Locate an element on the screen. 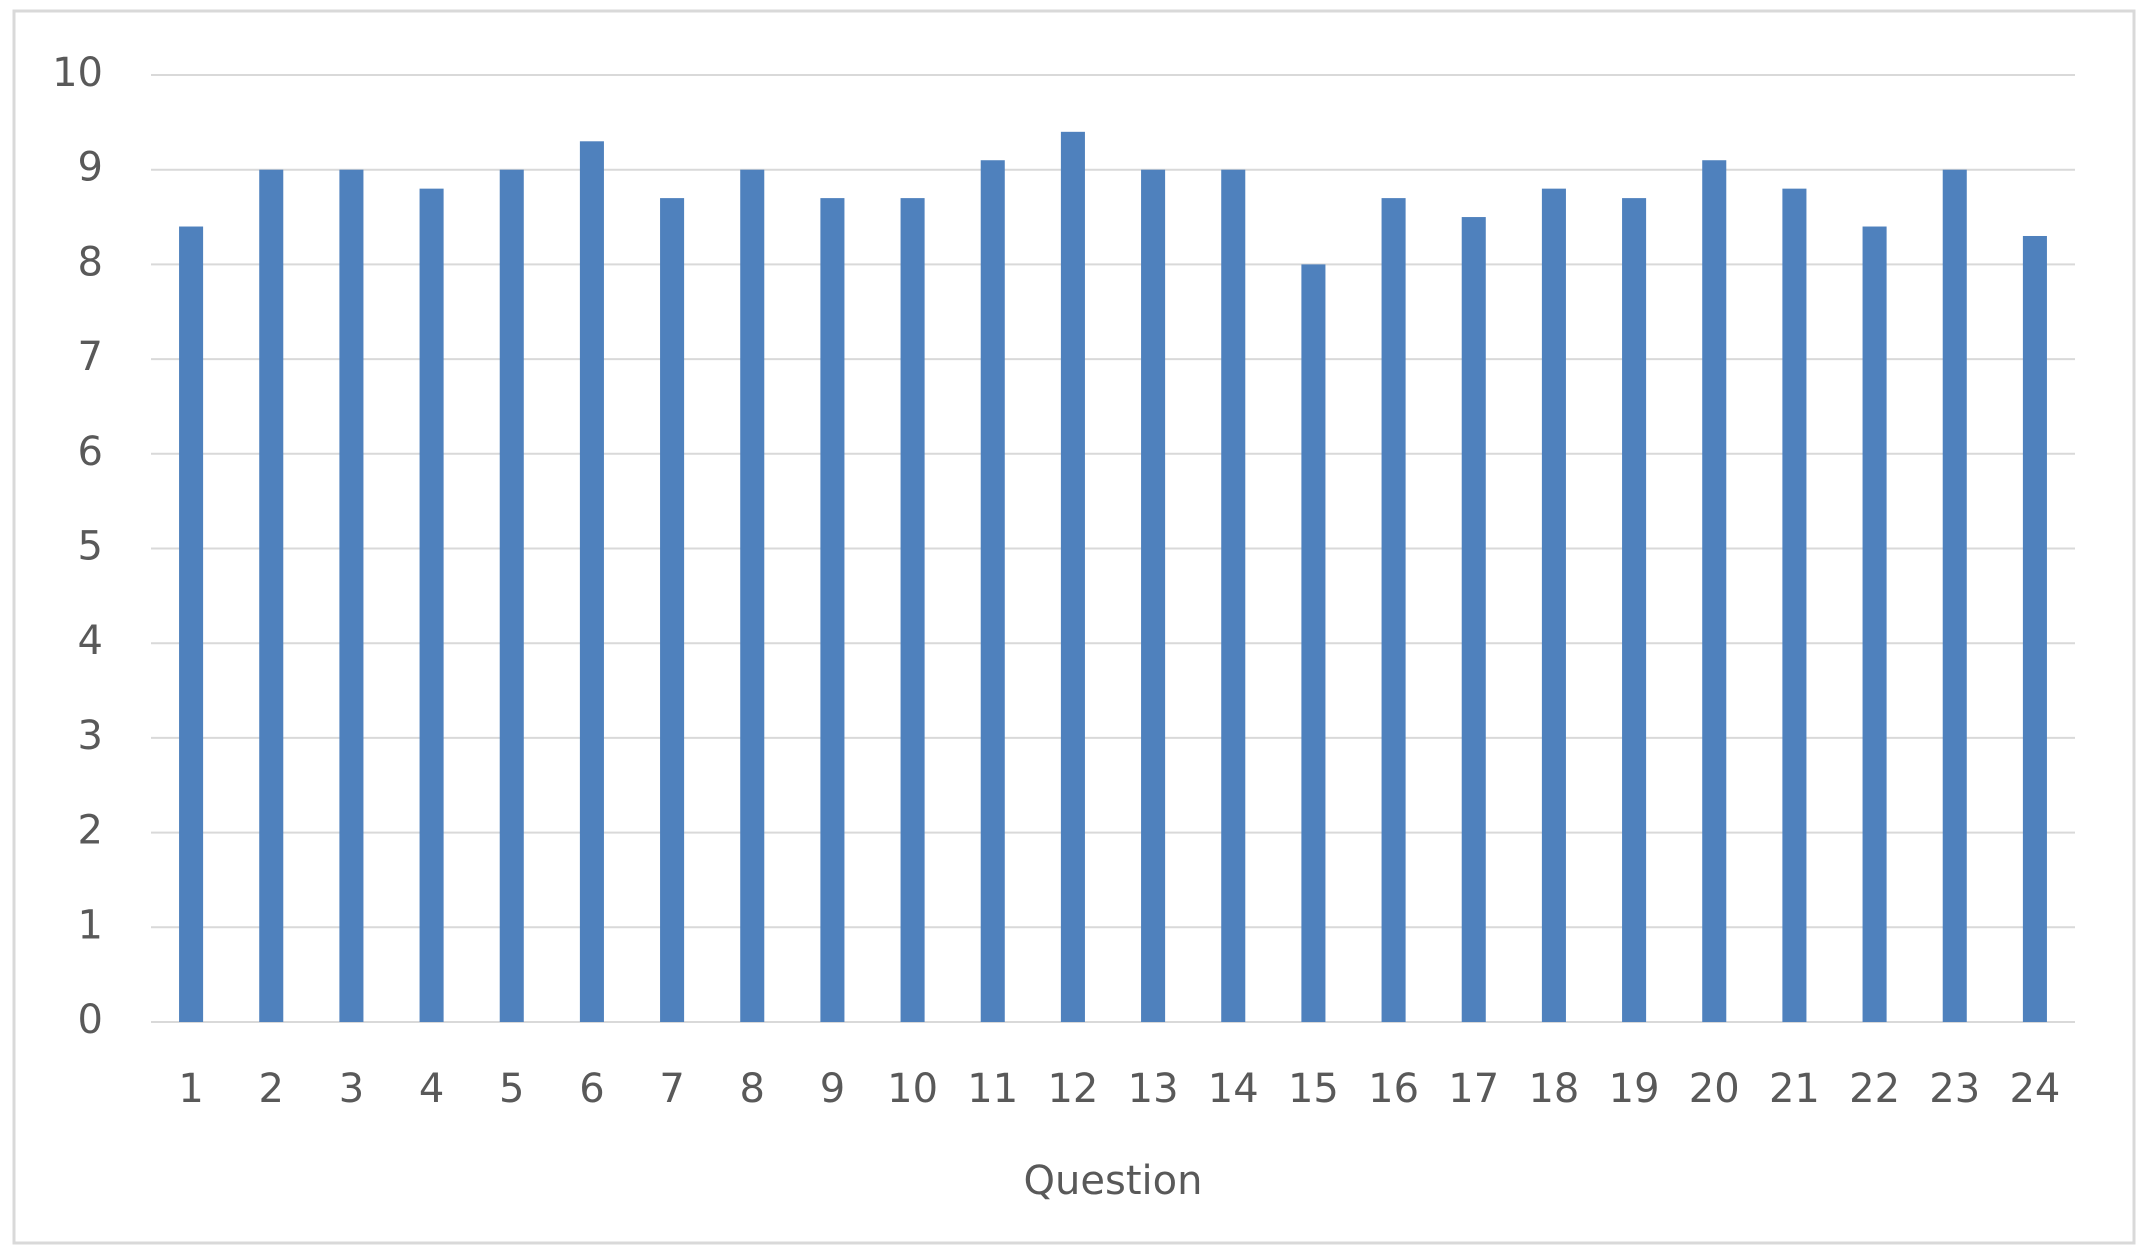  x-tick-label: 22 is located at coordinates (1874, 1089).